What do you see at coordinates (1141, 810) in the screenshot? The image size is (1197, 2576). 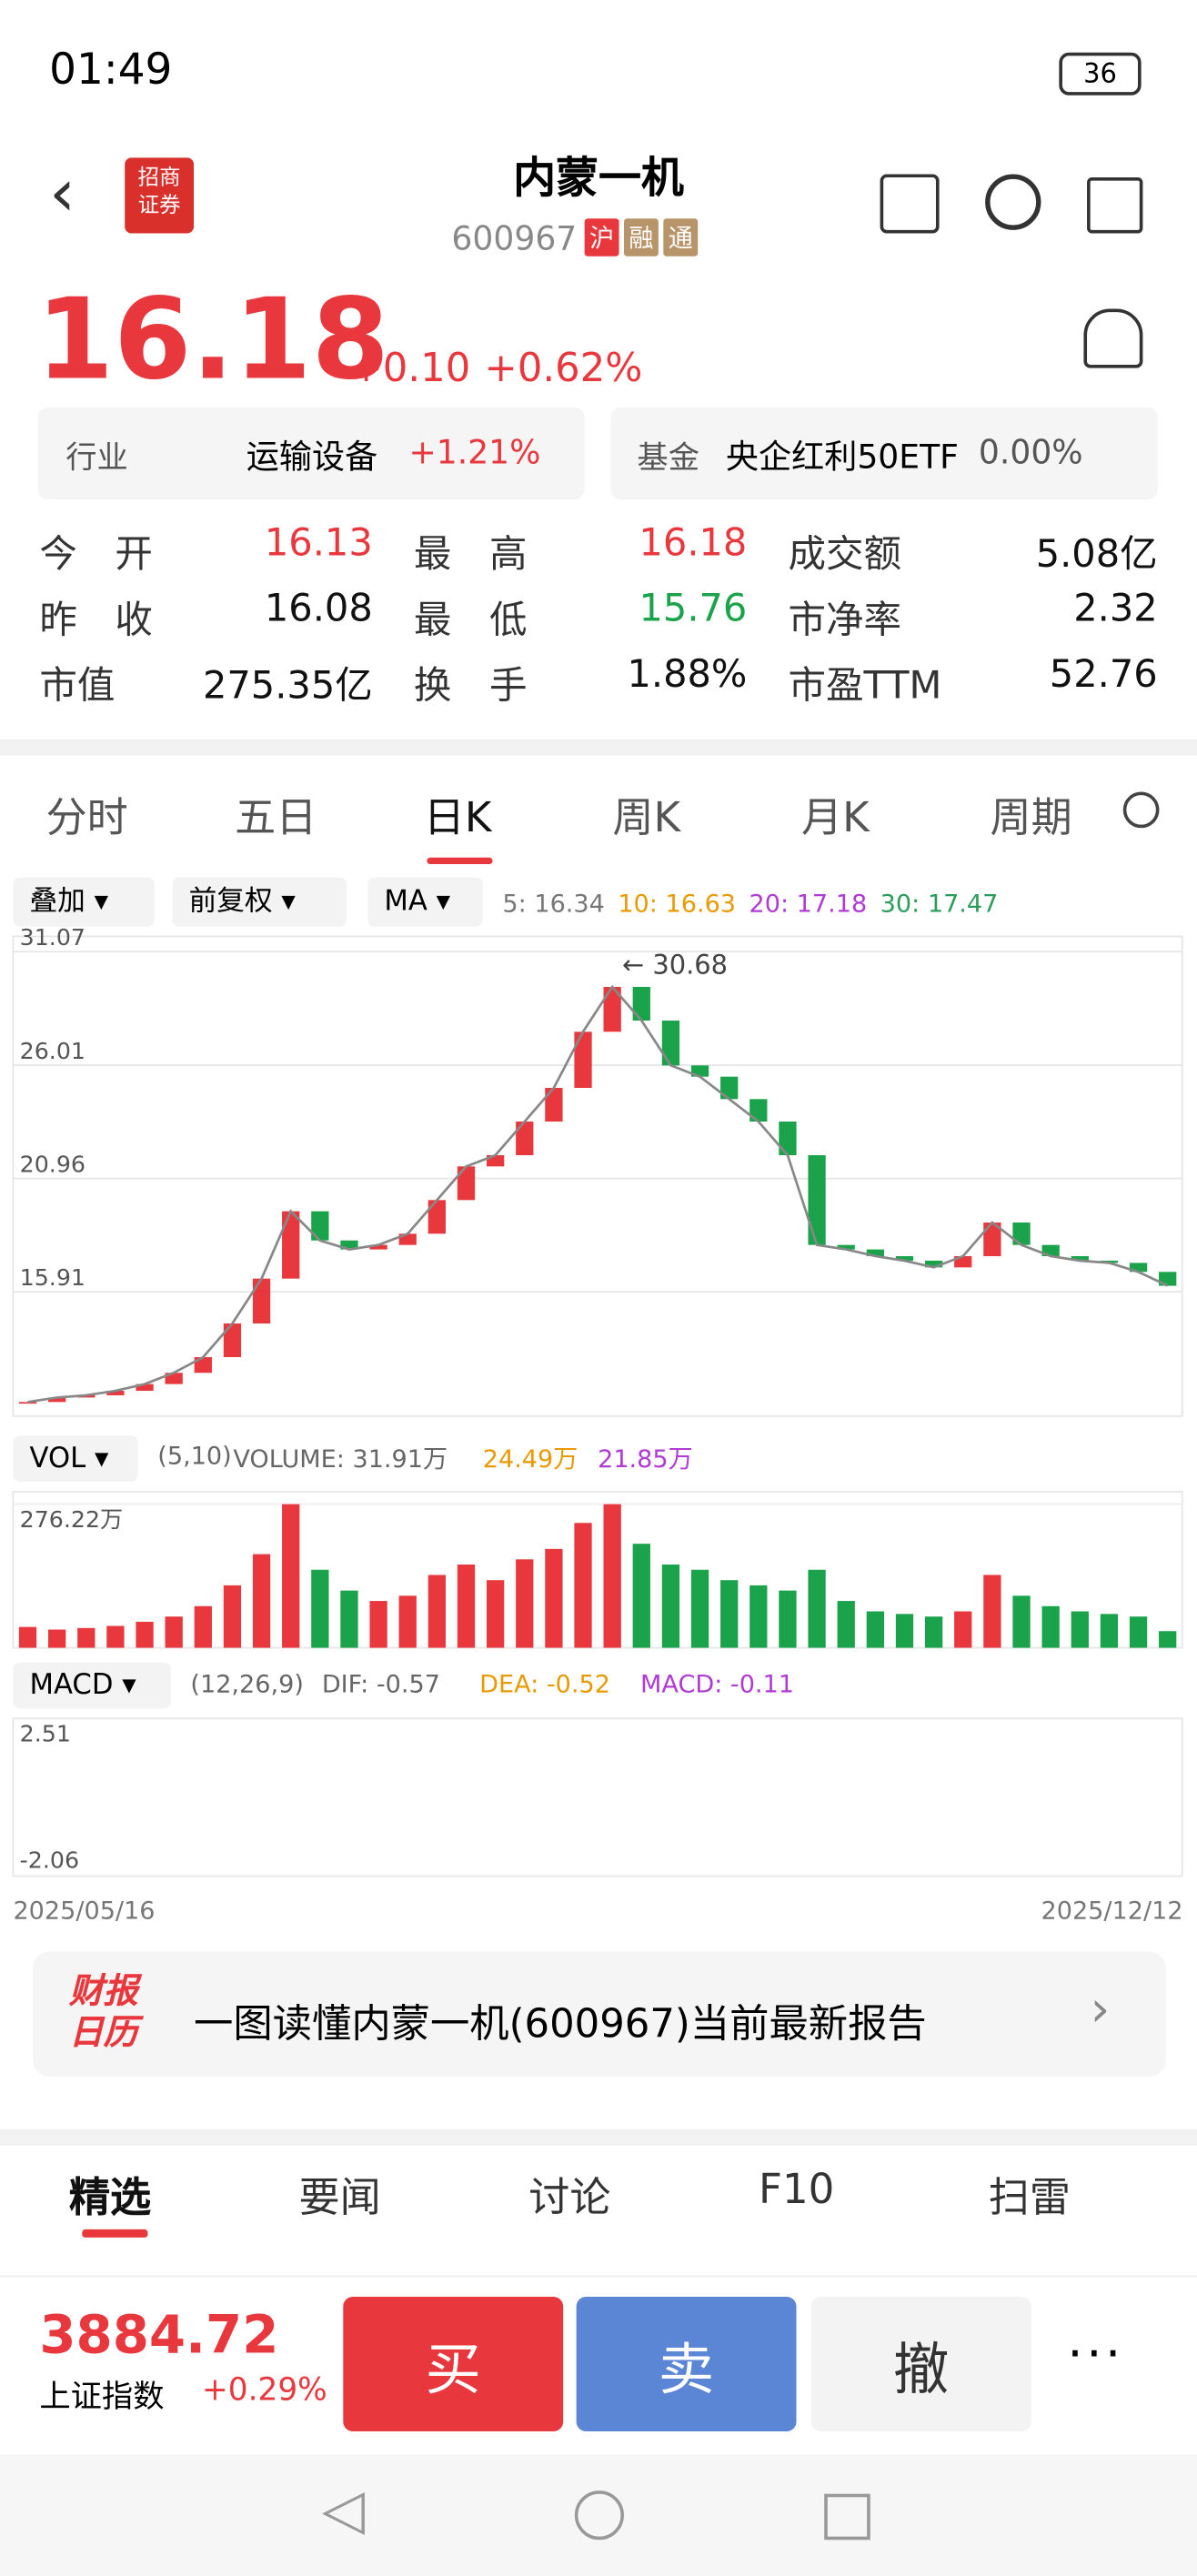 I see `settings-icon` at bounding box center [1141, 810].